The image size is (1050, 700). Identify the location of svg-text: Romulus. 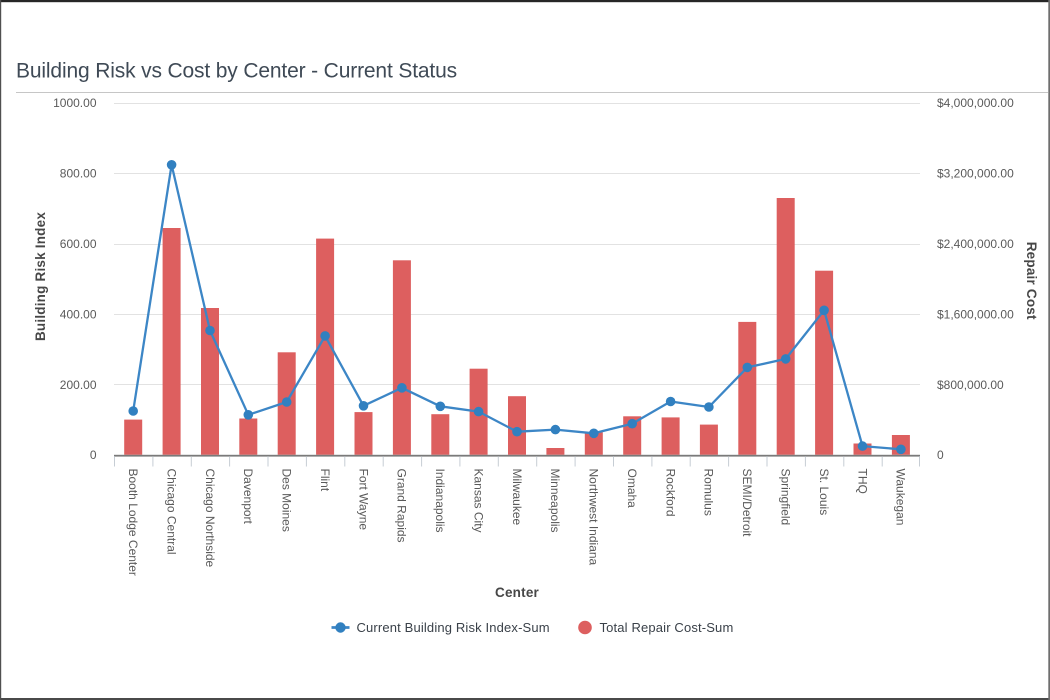
(709, 492).